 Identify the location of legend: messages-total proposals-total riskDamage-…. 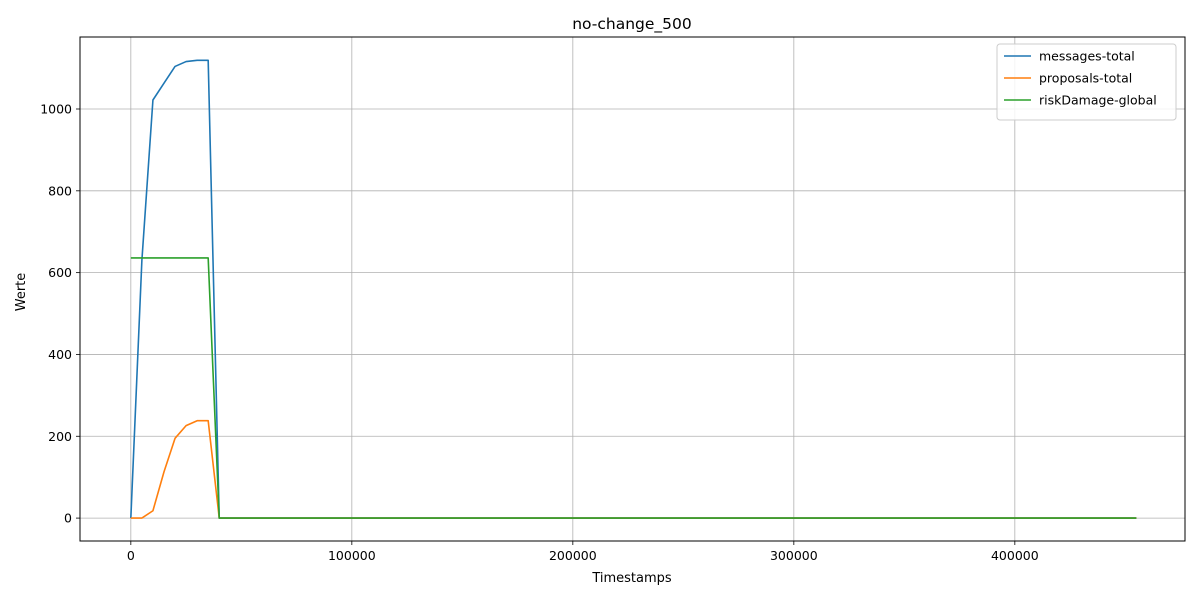
(1086, 82).